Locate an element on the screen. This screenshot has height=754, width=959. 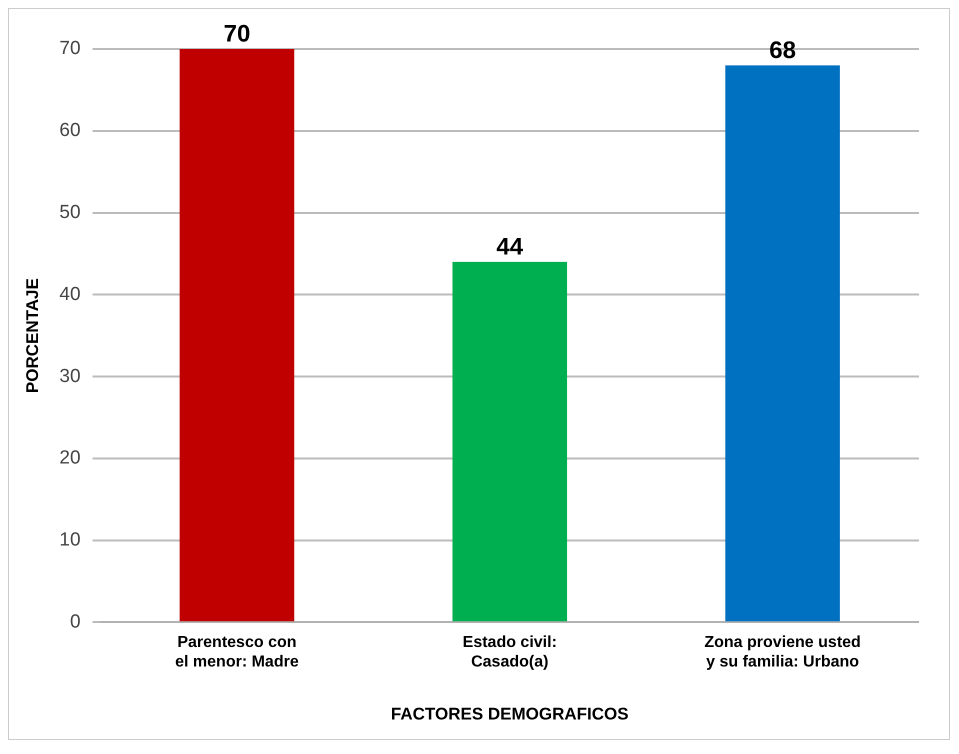
x-tick-label: Estado civil: Casado(a) is located at coordinates (509, 652).